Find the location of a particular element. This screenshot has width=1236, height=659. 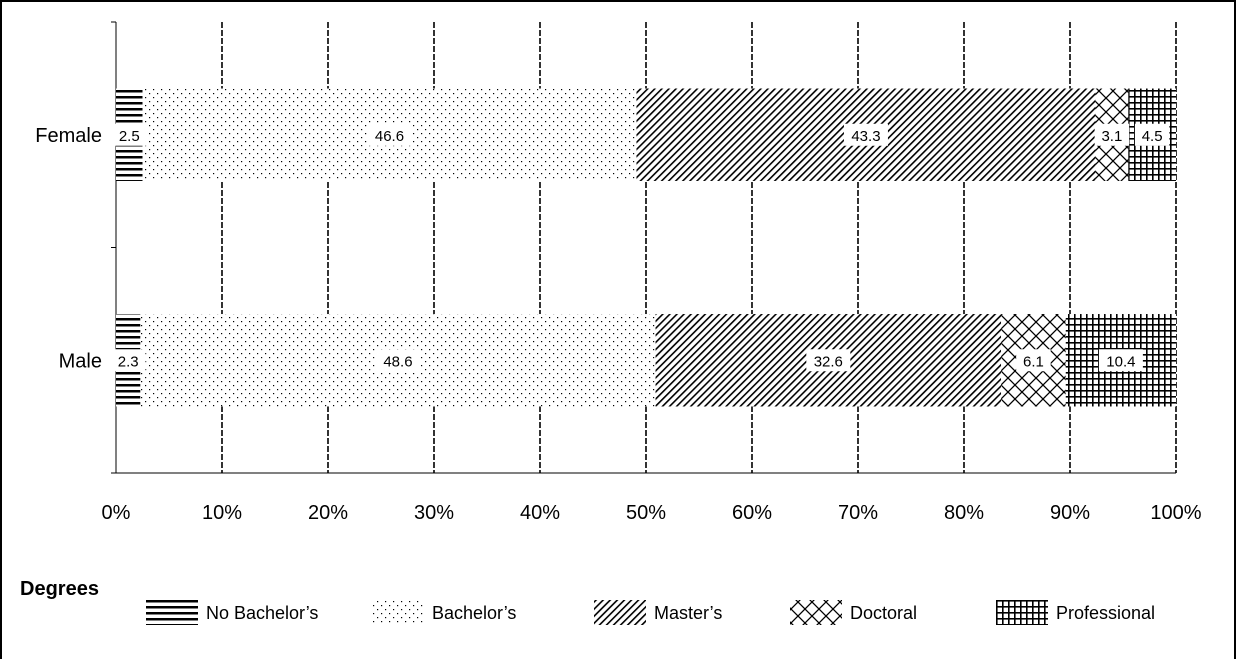

data-label: 32.6 is located at coordinates (828, 361).